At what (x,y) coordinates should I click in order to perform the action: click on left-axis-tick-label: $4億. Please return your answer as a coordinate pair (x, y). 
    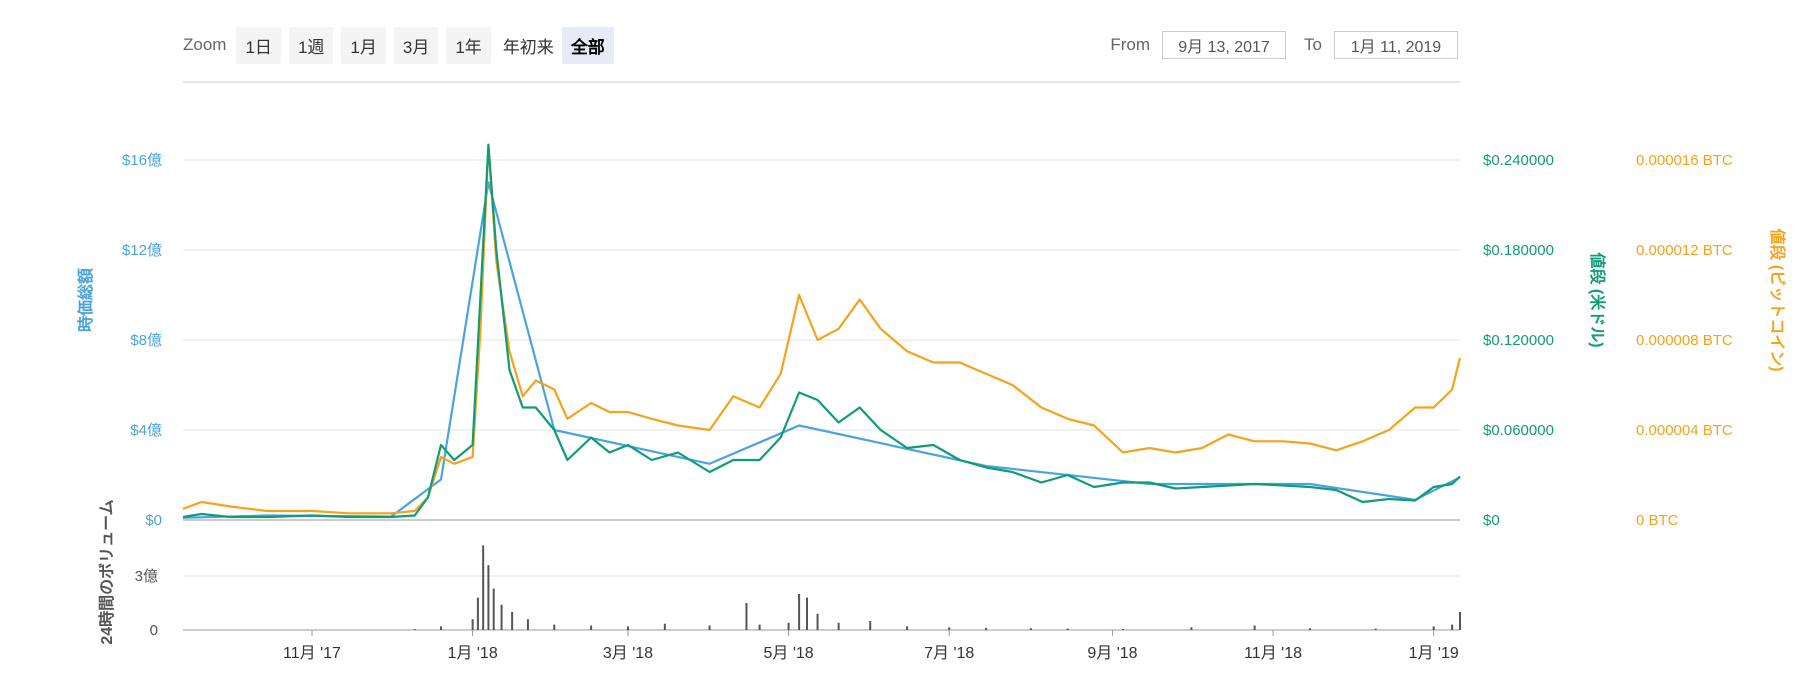
    Looking at the image, I should click on (146, 430).